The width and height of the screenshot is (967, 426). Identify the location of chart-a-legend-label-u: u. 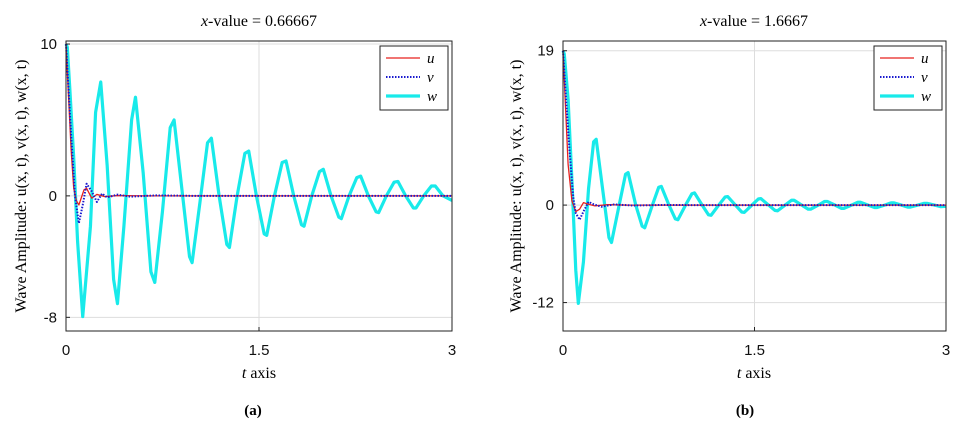
(431, 59).